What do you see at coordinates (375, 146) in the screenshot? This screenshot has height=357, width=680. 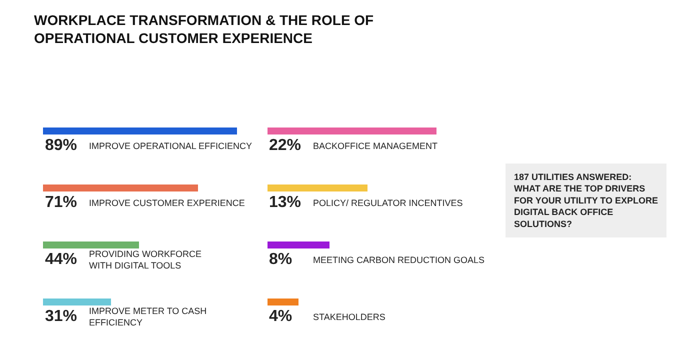 I see `category-label: BACKOFFICE MANAGEMENT` at bounding box center [375, 146].